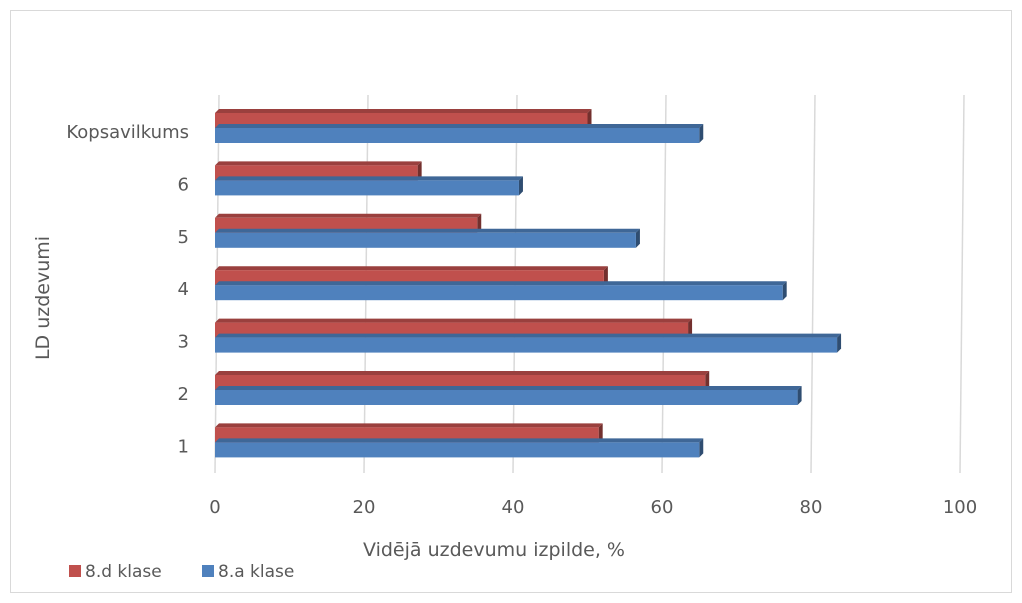  Describe the element at coordinates (494, 550) in the screenshot. I see `x-axis-title: Vidējā uzdevumu izpilde, %` at that location.